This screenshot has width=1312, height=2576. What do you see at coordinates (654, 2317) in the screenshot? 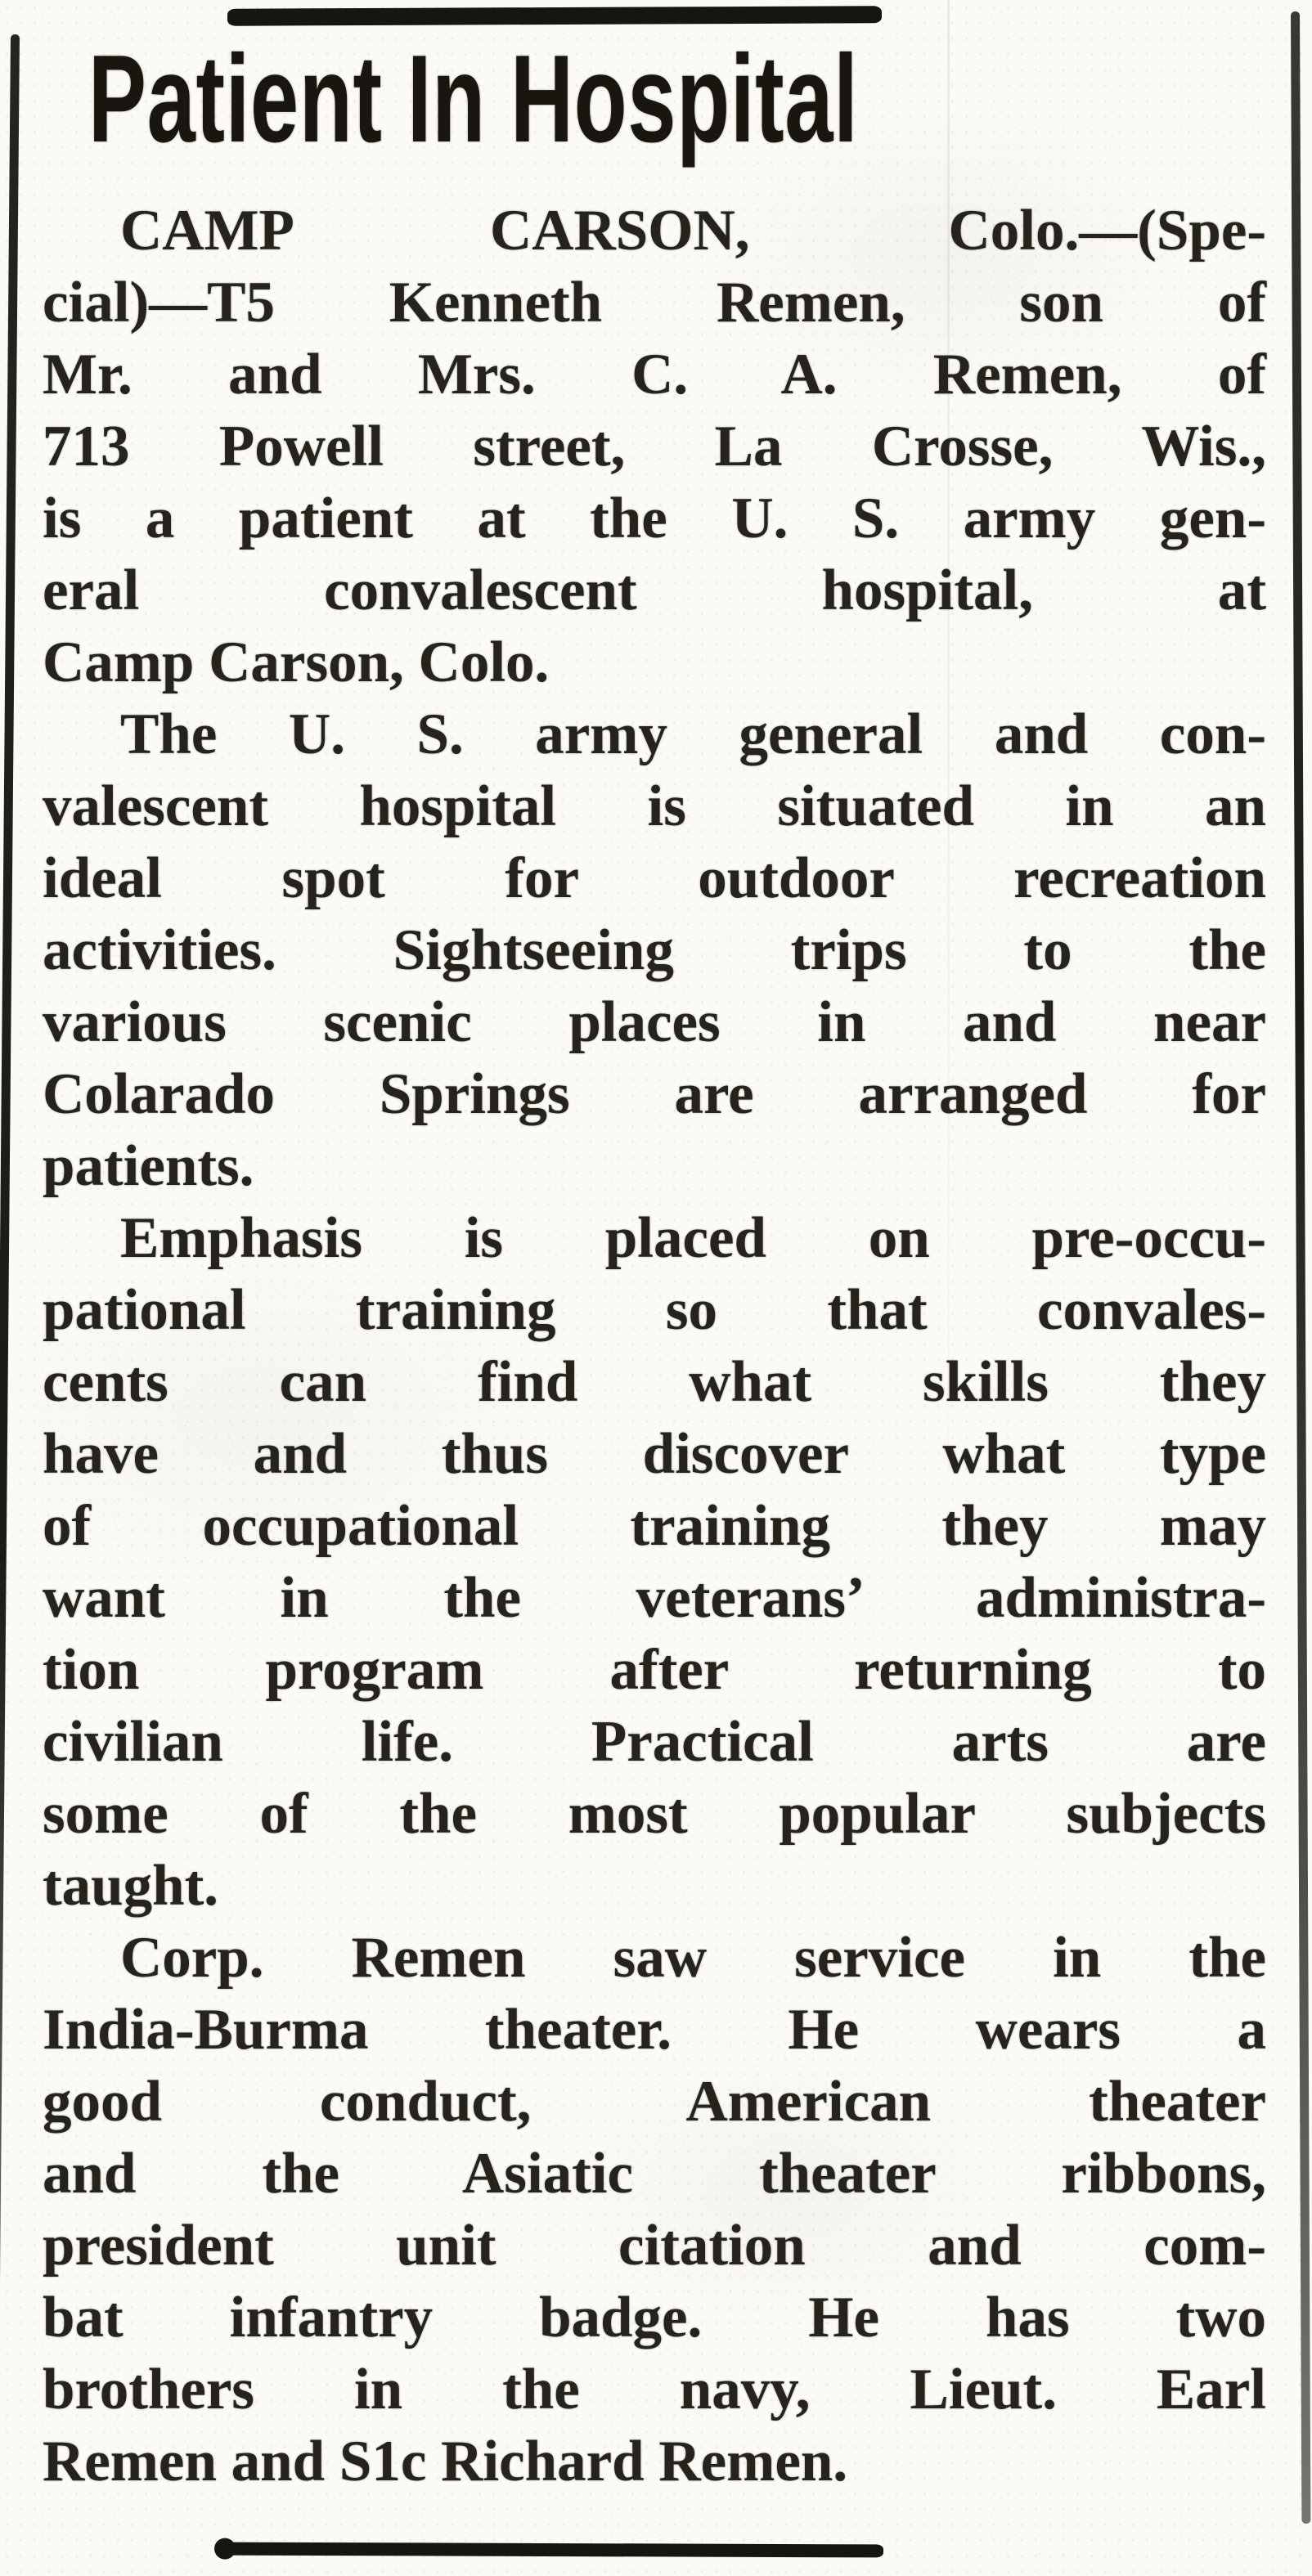
I see `body-line: bat infantry badge. He has two` at bounding box center [654, 2317].